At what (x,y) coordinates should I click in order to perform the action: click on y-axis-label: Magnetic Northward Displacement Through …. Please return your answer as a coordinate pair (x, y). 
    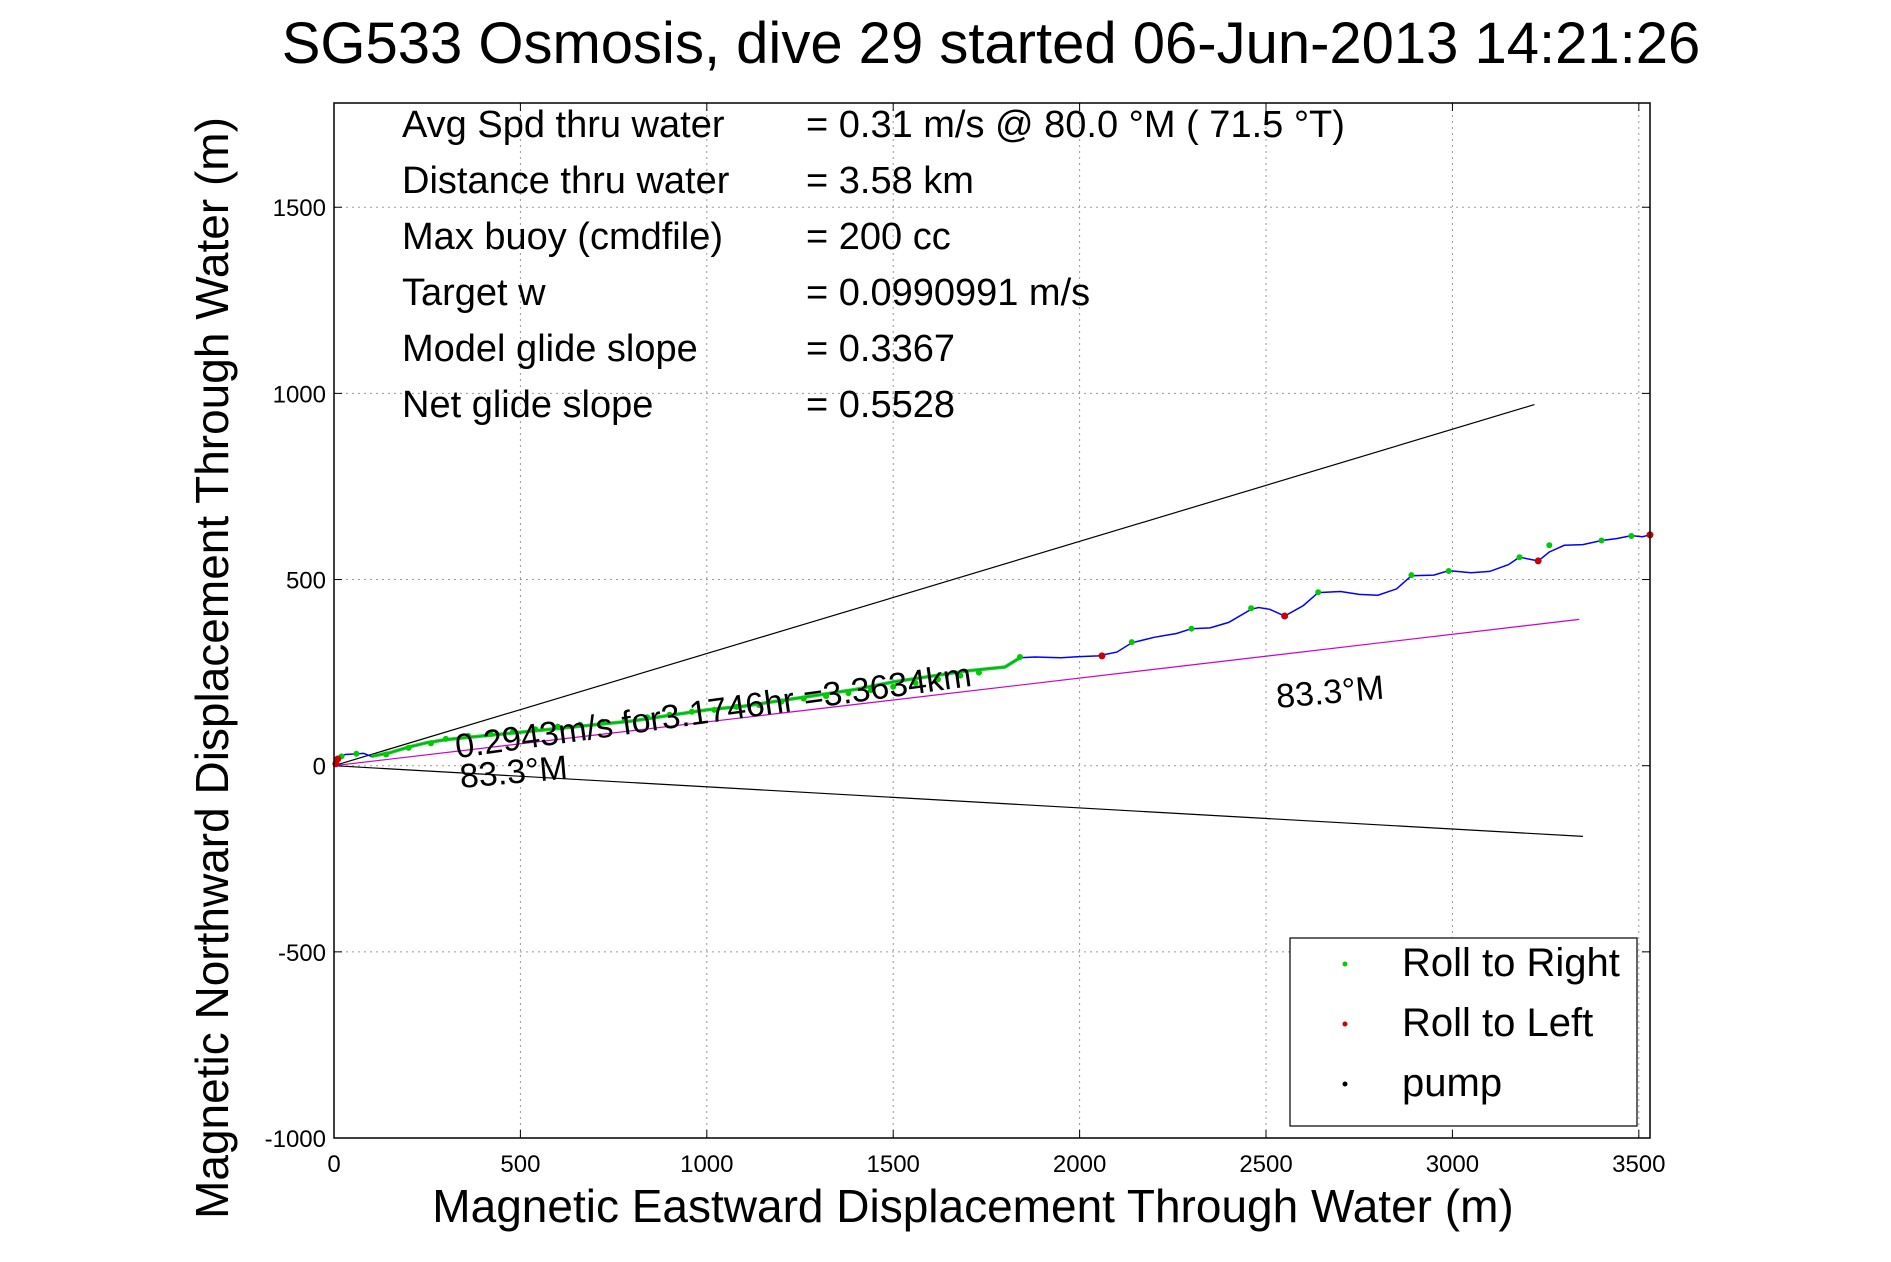
    Looking at the image, I should click on (212, 668).